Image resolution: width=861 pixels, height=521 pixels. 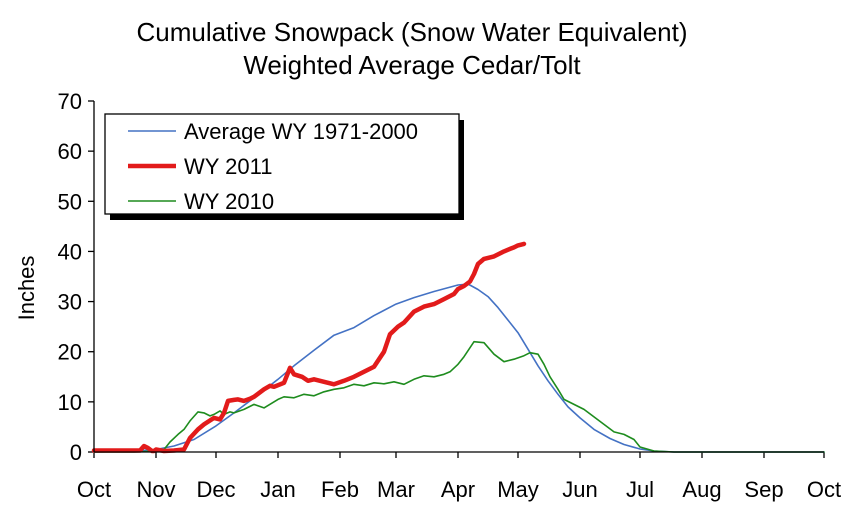 I want to click on chart-subtitle: Weighted Average Cedar/Tolt, so click(x=412, y=65).